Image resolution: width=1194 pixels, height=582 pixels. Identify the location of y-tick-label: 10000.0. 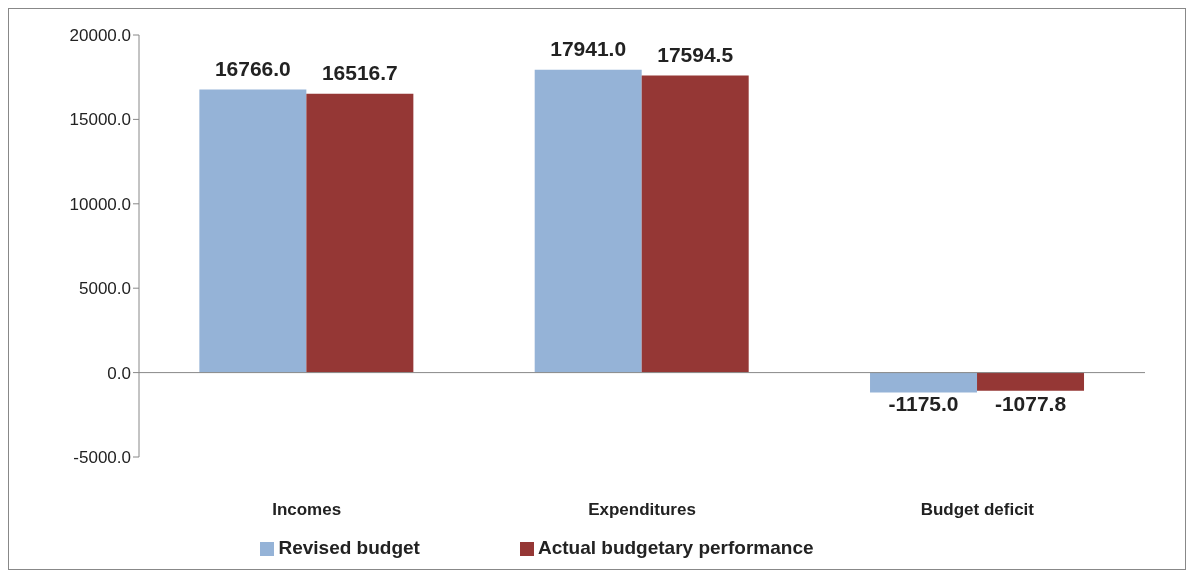
(100, 204).